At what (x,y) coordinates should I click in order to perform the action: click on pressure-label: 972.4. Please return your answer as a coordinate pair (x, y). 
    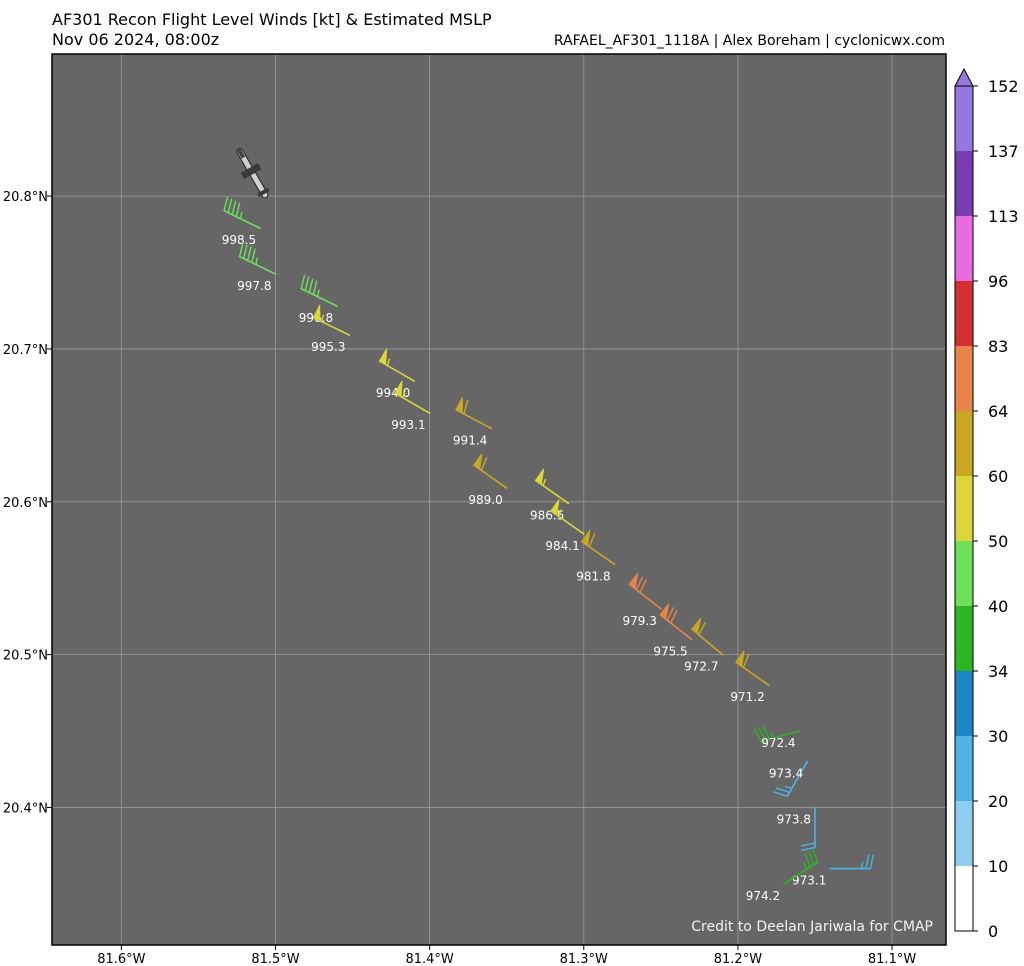
    Looking at the image, I should click on (778, 743).